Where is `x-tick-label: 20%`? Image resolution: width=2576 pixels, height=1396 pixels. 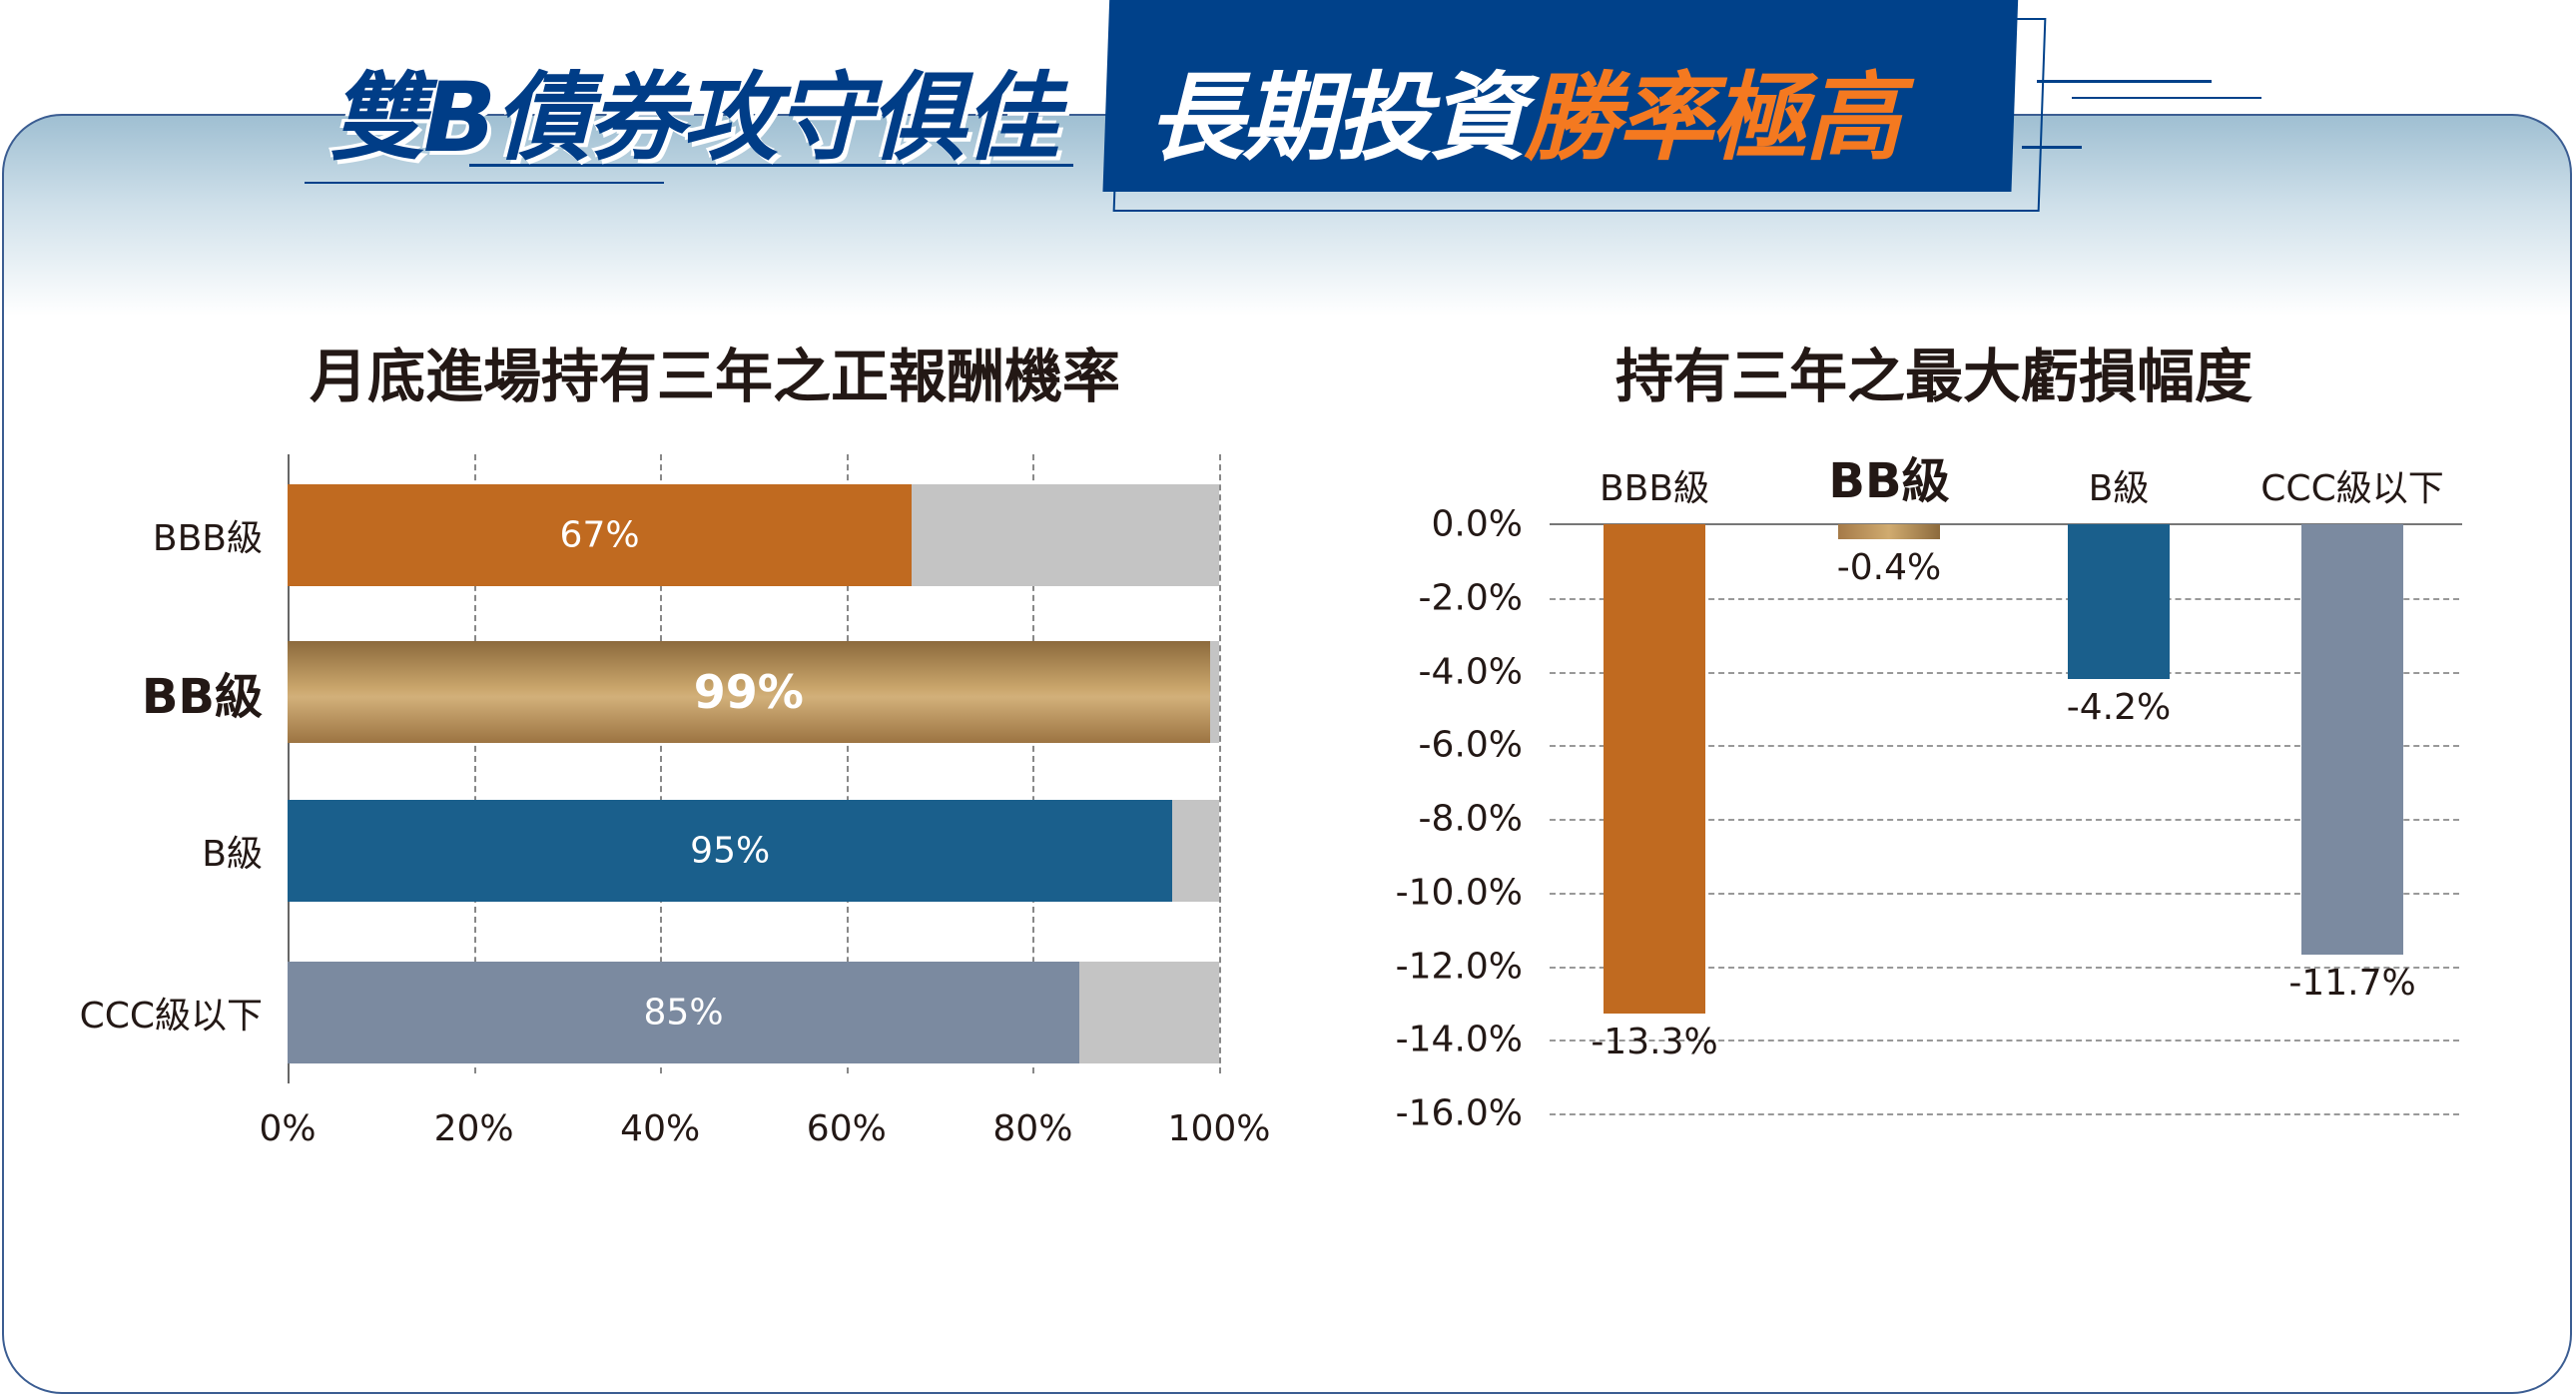 x-tick-label: 20% is located at coordinates (474, 1129).